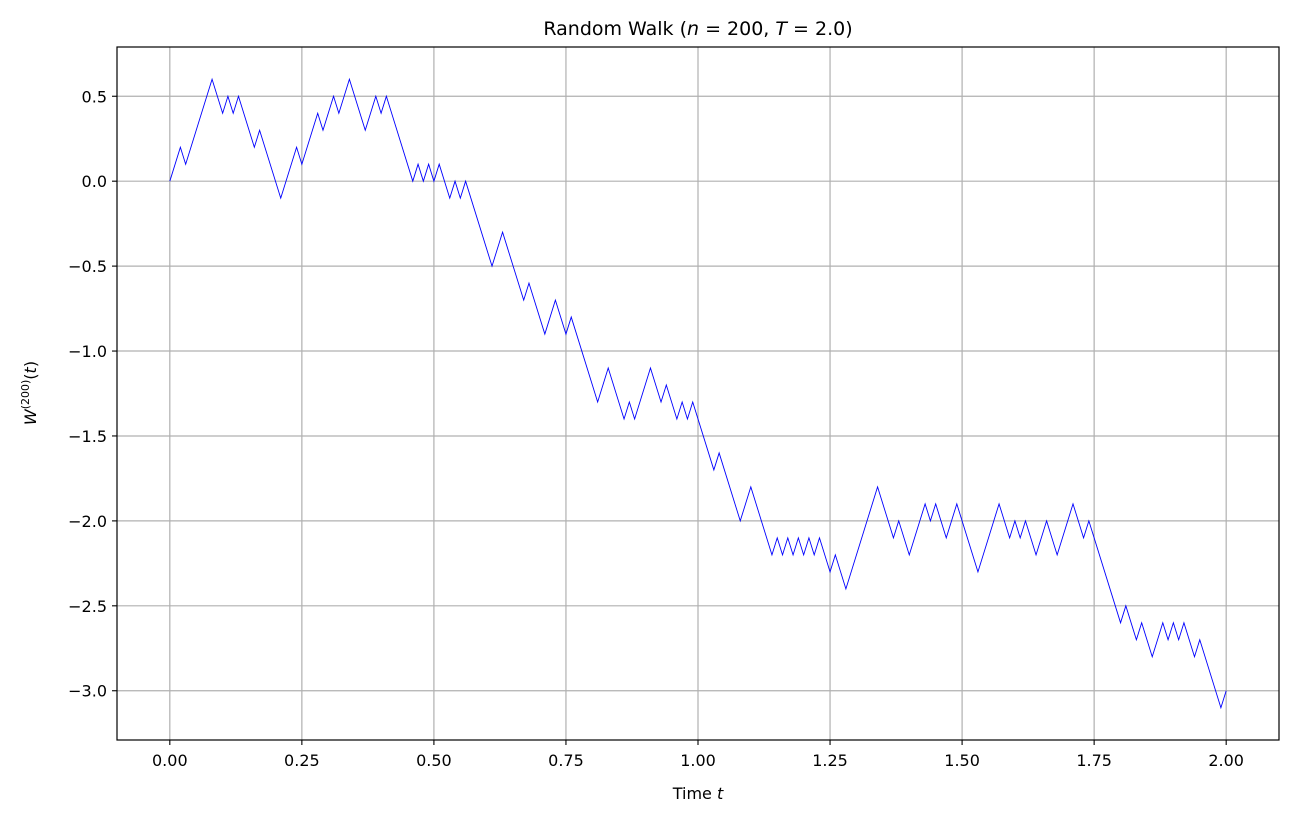 Image resolution: width=1294 pixels, height=818 pixels. Describe the element at coordinates (87, 691) in the screenshot. I see `y-tick-label: −3.0` at that location.